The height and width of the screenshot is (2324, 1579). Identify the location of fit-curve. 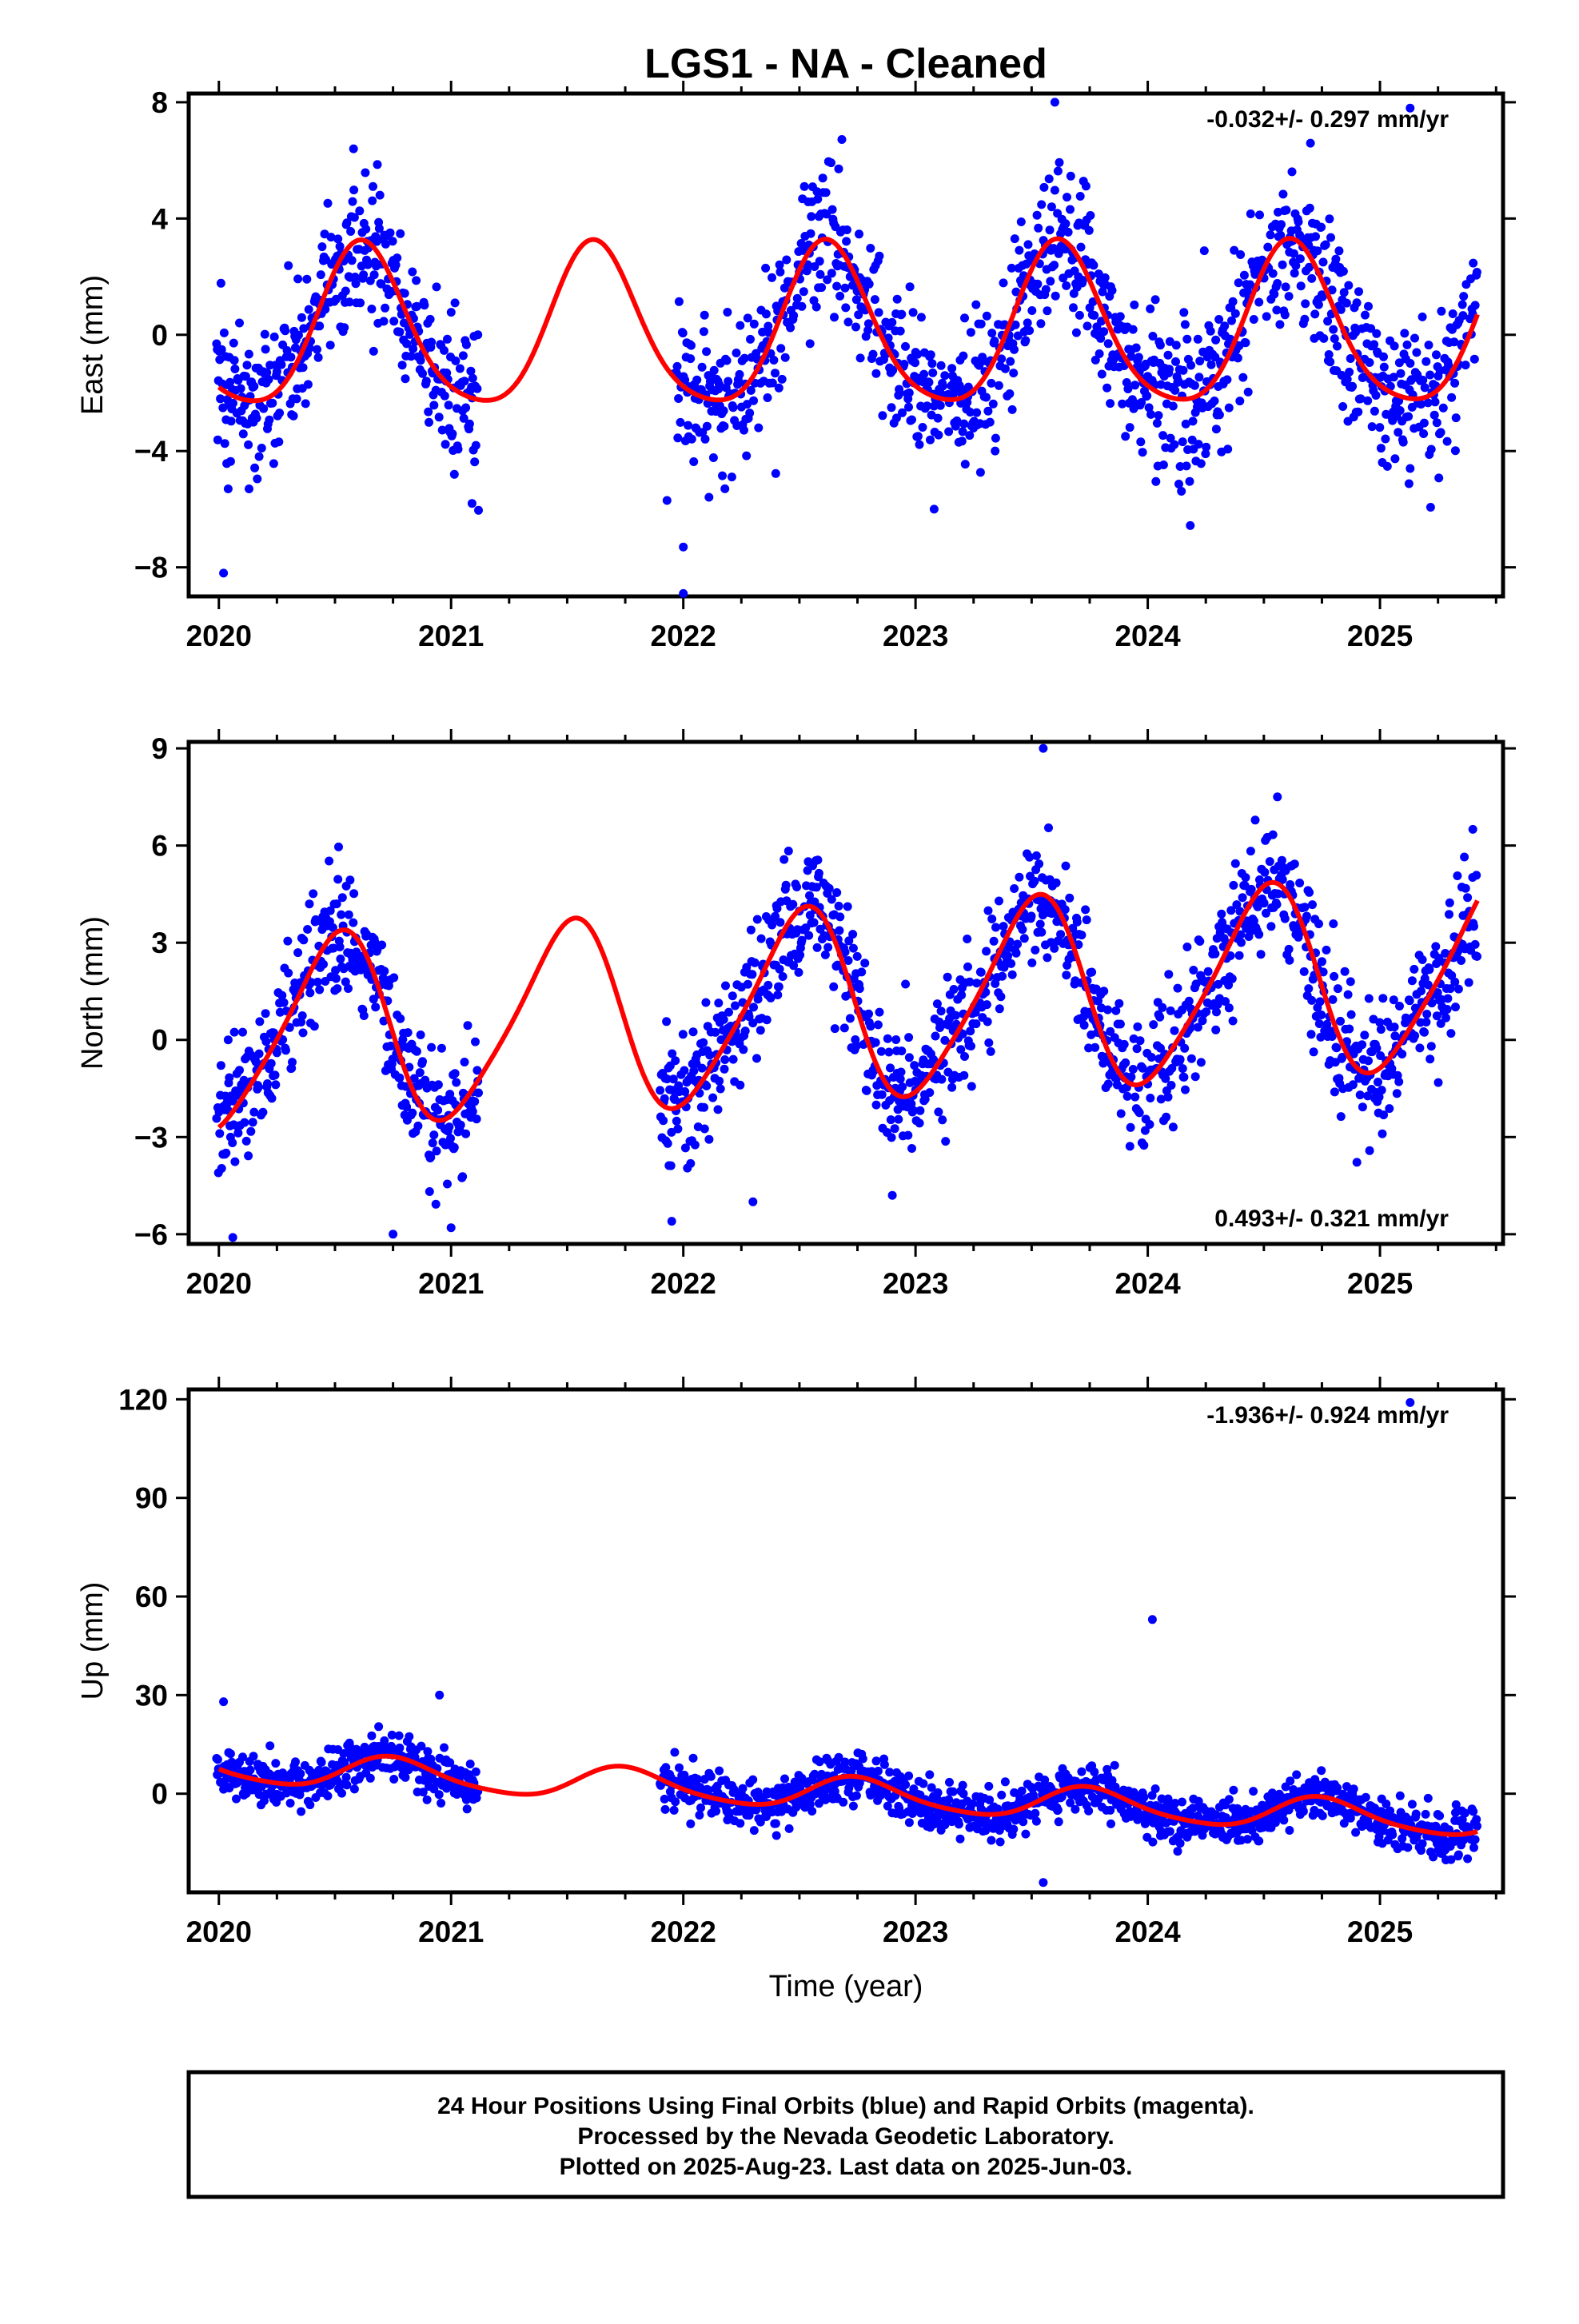
(848, 320).